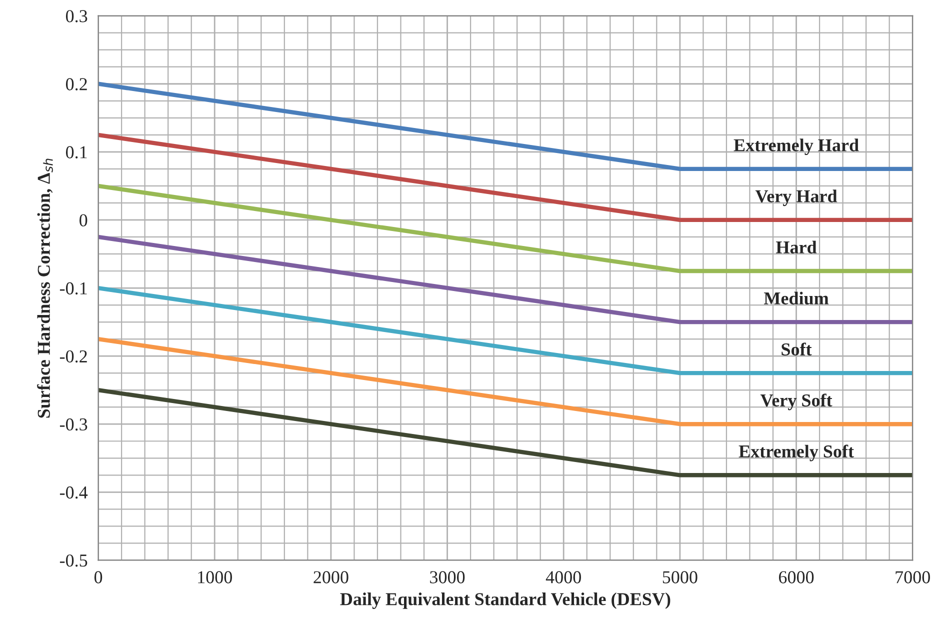 Image resolution: width=936 pixels, height=633 pixels. Describe the element at coordinates (796, 247) in the screenshot. I see `series-label: Hard` at that location.